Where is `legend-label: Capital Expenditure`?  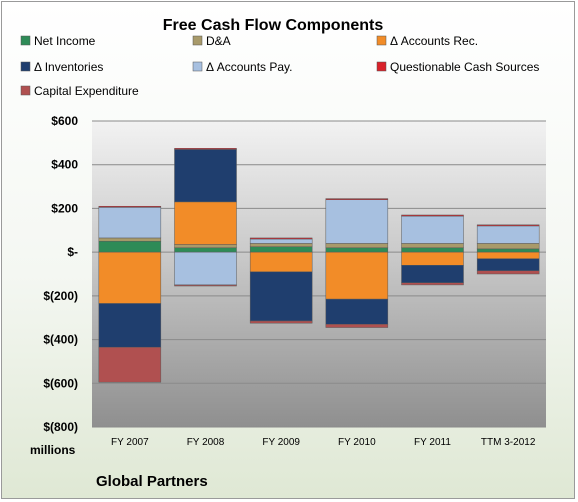 legend-label: Capital Expenditure is located at coordinates (86, 91).